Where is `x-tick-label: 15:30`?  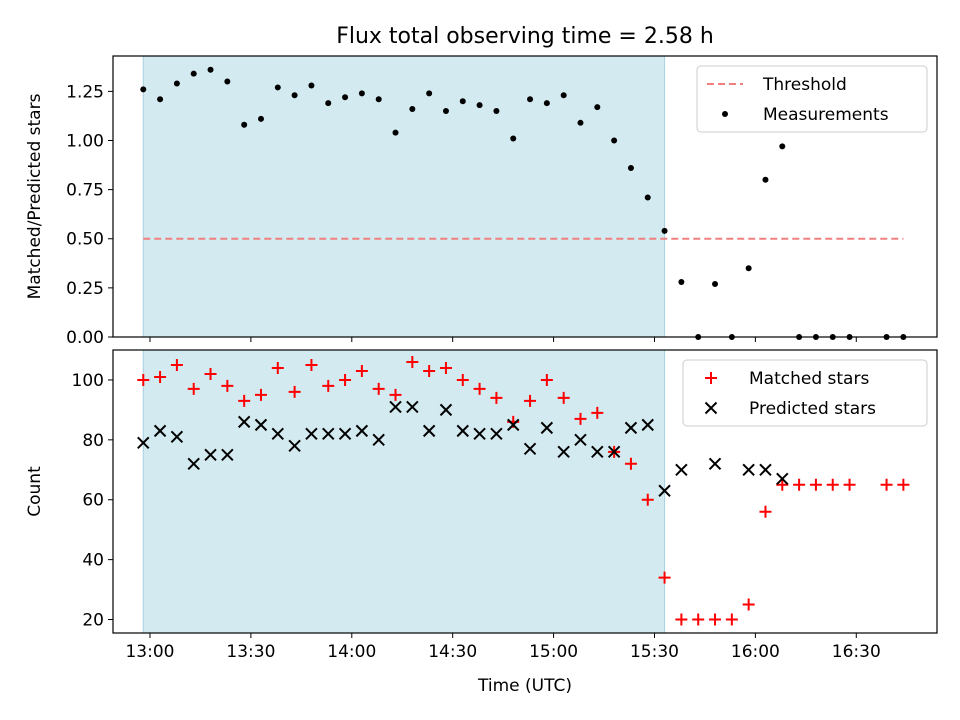
x-tick-label: 15:30 is located at coordinates (654, 652).